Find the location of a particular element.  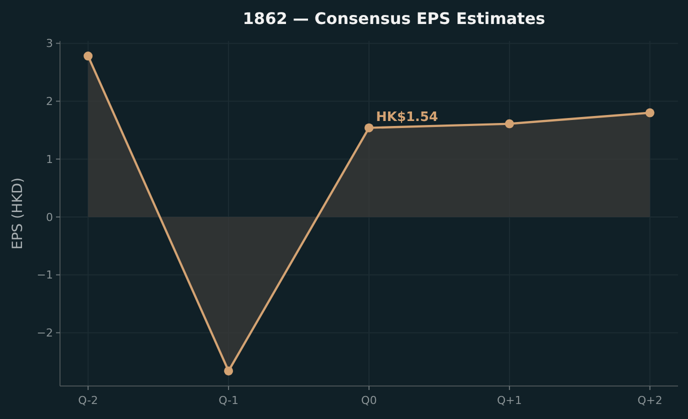

y-tick-label: 1 is located at coordinates (49, 159).